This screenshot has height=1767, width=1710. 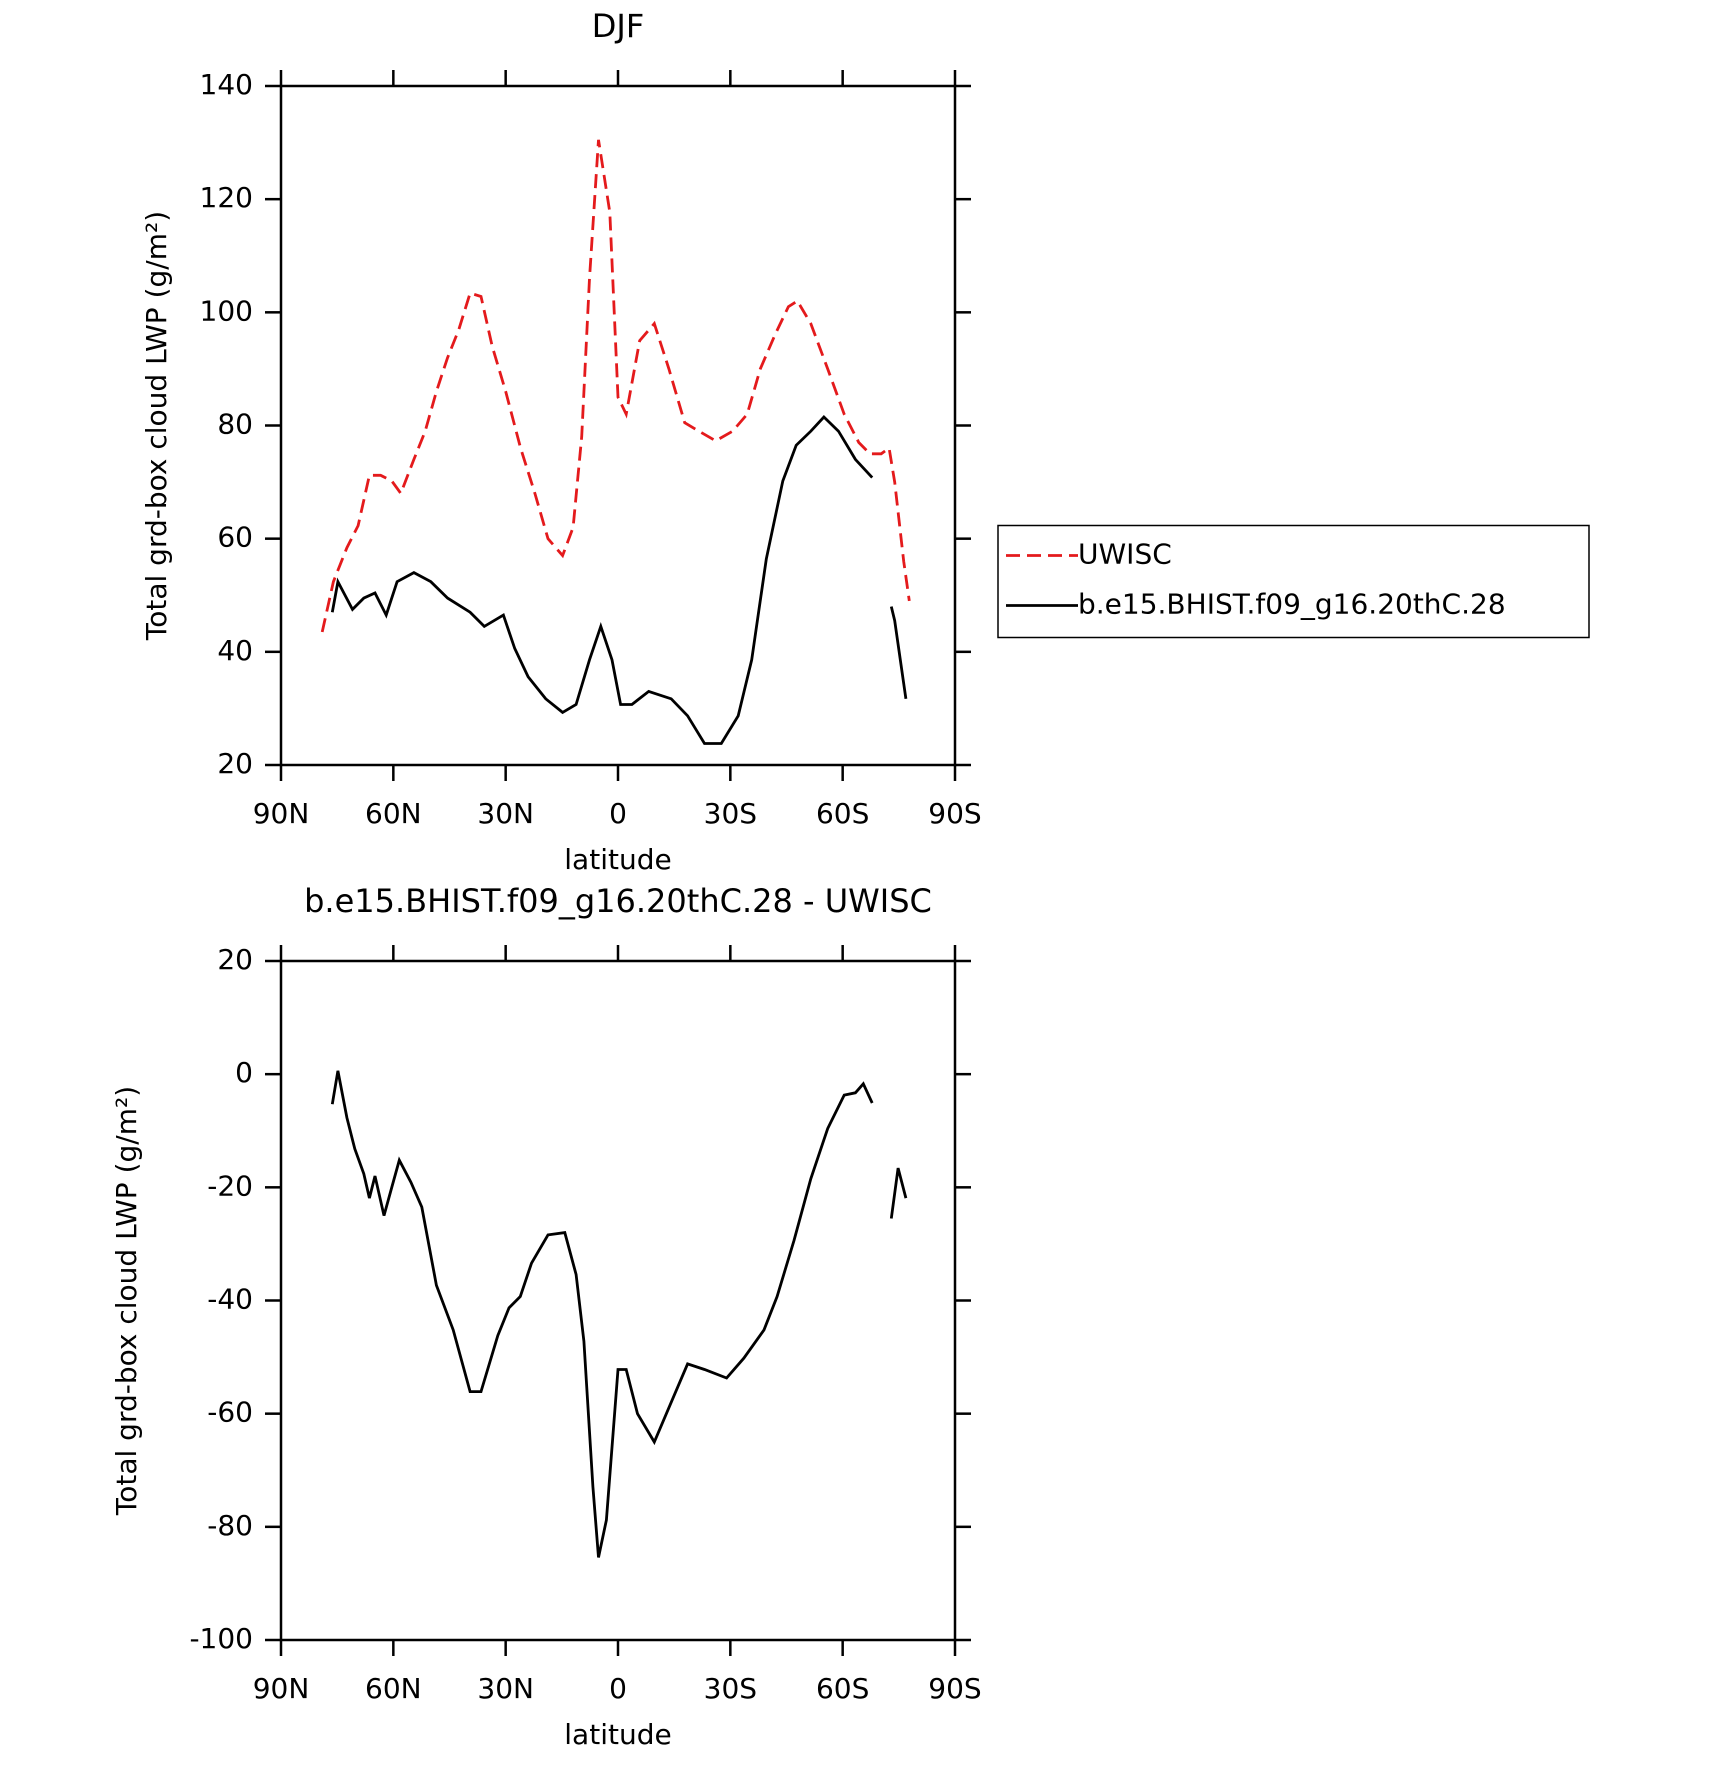 I want to click on chart-title: b.e15.BHIST.f09_g16.20thC.28 - UWISC, so click(x=618, y=901).